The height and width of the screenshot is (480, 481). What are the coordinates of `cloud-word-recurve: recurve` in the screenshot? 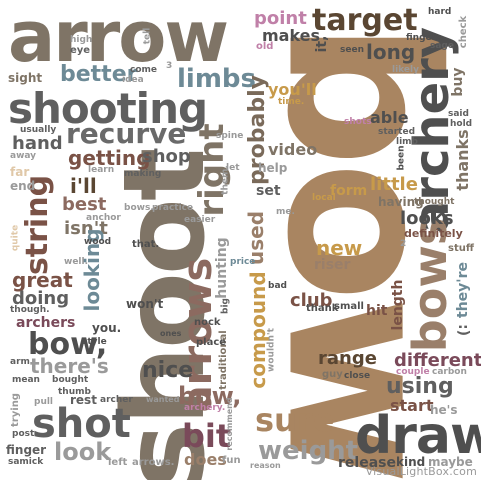 It's located at (126, 133).